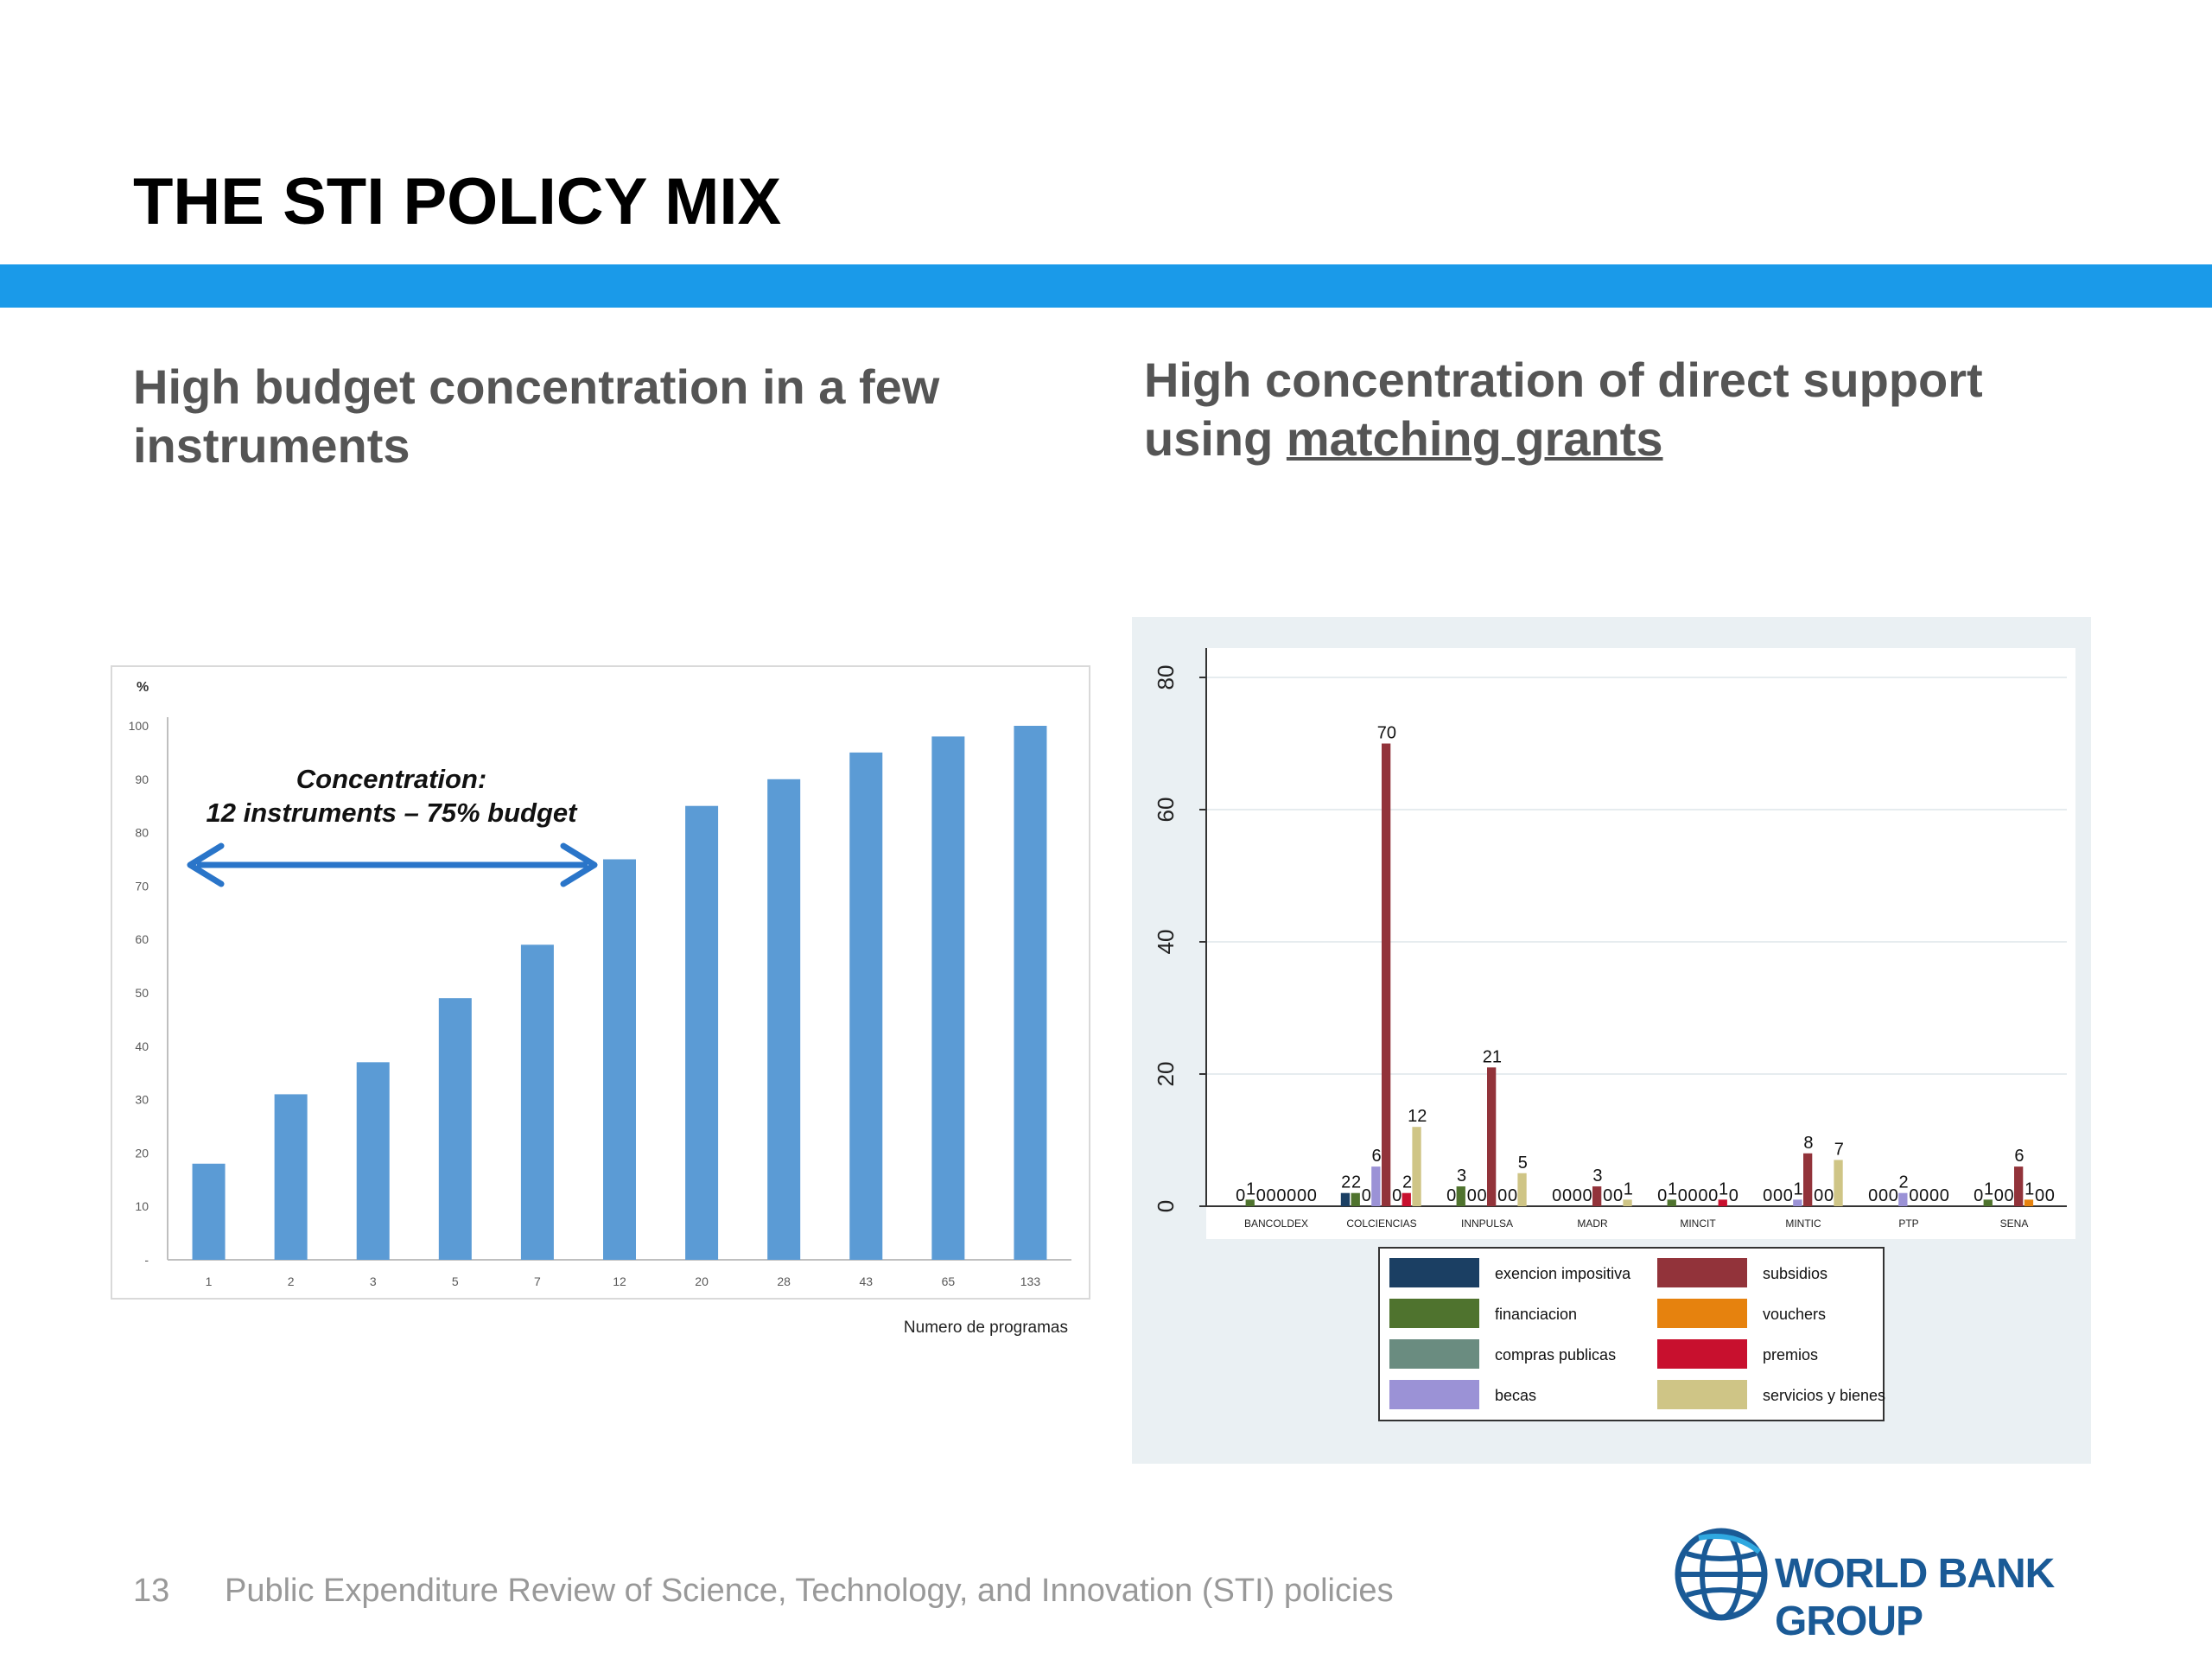 Image resolution: width=2212 pixels, height=1659 pixels. What do you see at coordinates (206, 864) in the screenshot?
I see `arrow-head-left` at bounding box center [206, 864].